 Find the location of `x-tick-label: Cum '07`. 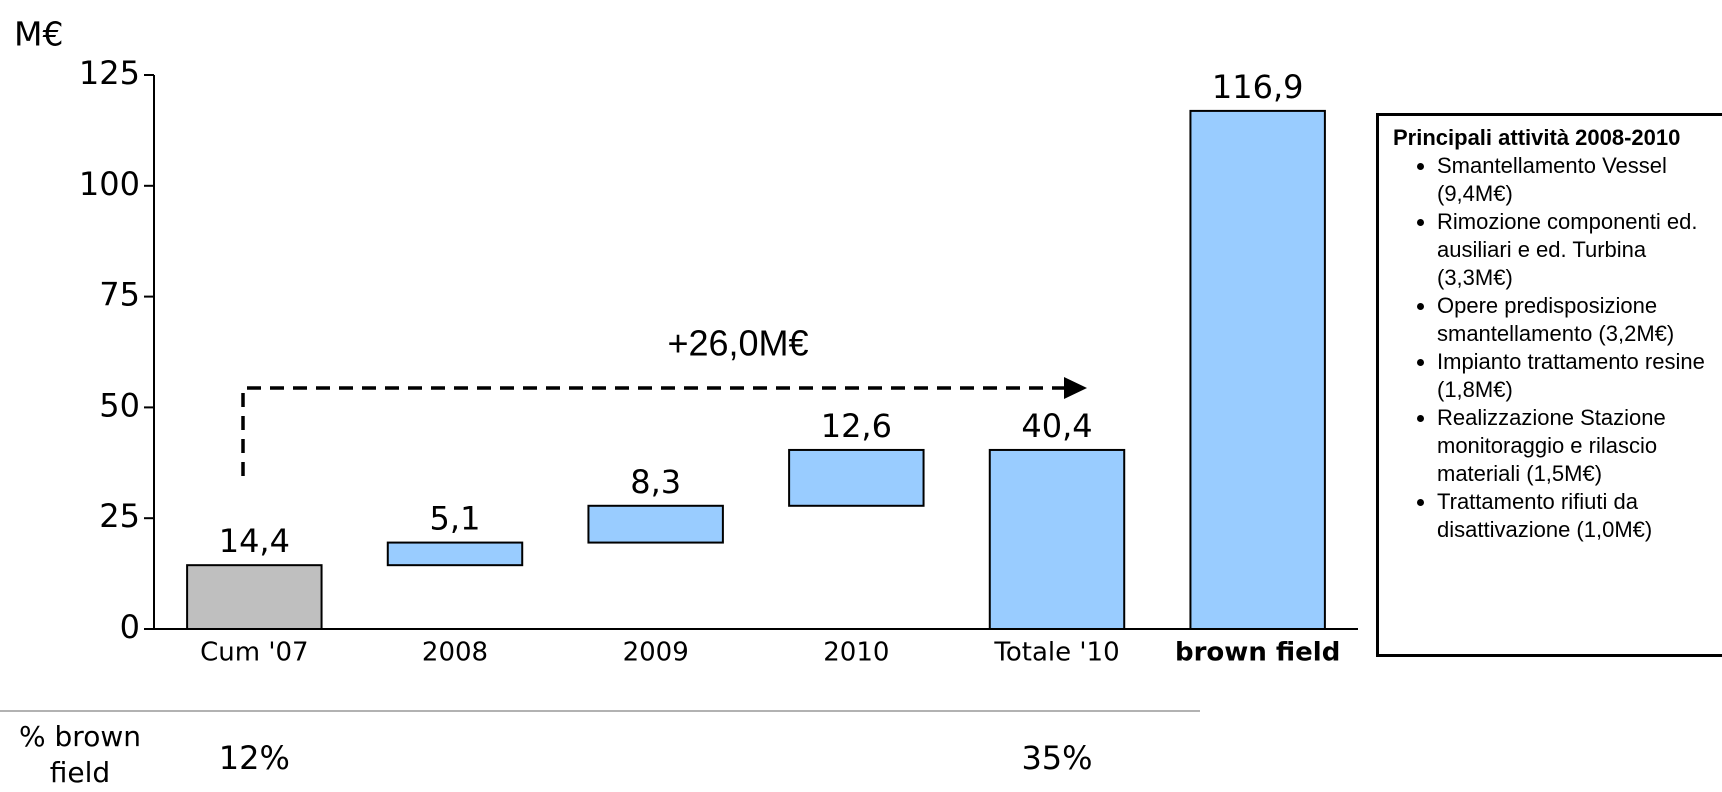

x-tick-label: Cum '07 is located at coordinates (254, 653).